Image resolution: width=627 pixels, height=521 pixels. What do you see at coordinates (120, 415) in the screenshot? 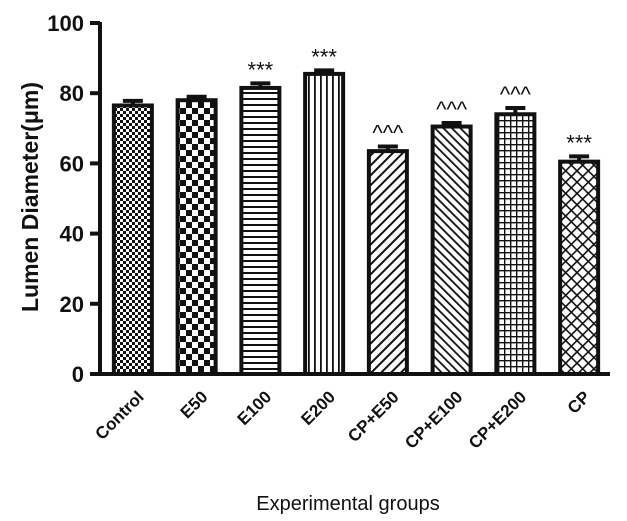
I see `x-tick-label: Control` at bounding box center [120, 415].